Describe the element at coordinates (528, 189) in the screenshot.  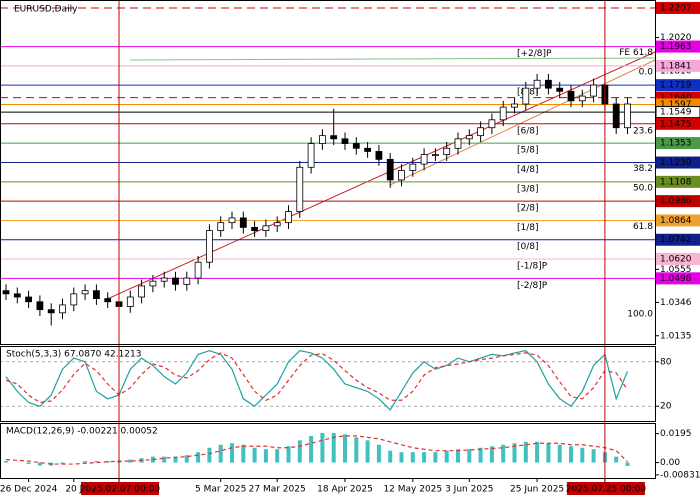
I see `murrey-tag: [3/8]` at that location.